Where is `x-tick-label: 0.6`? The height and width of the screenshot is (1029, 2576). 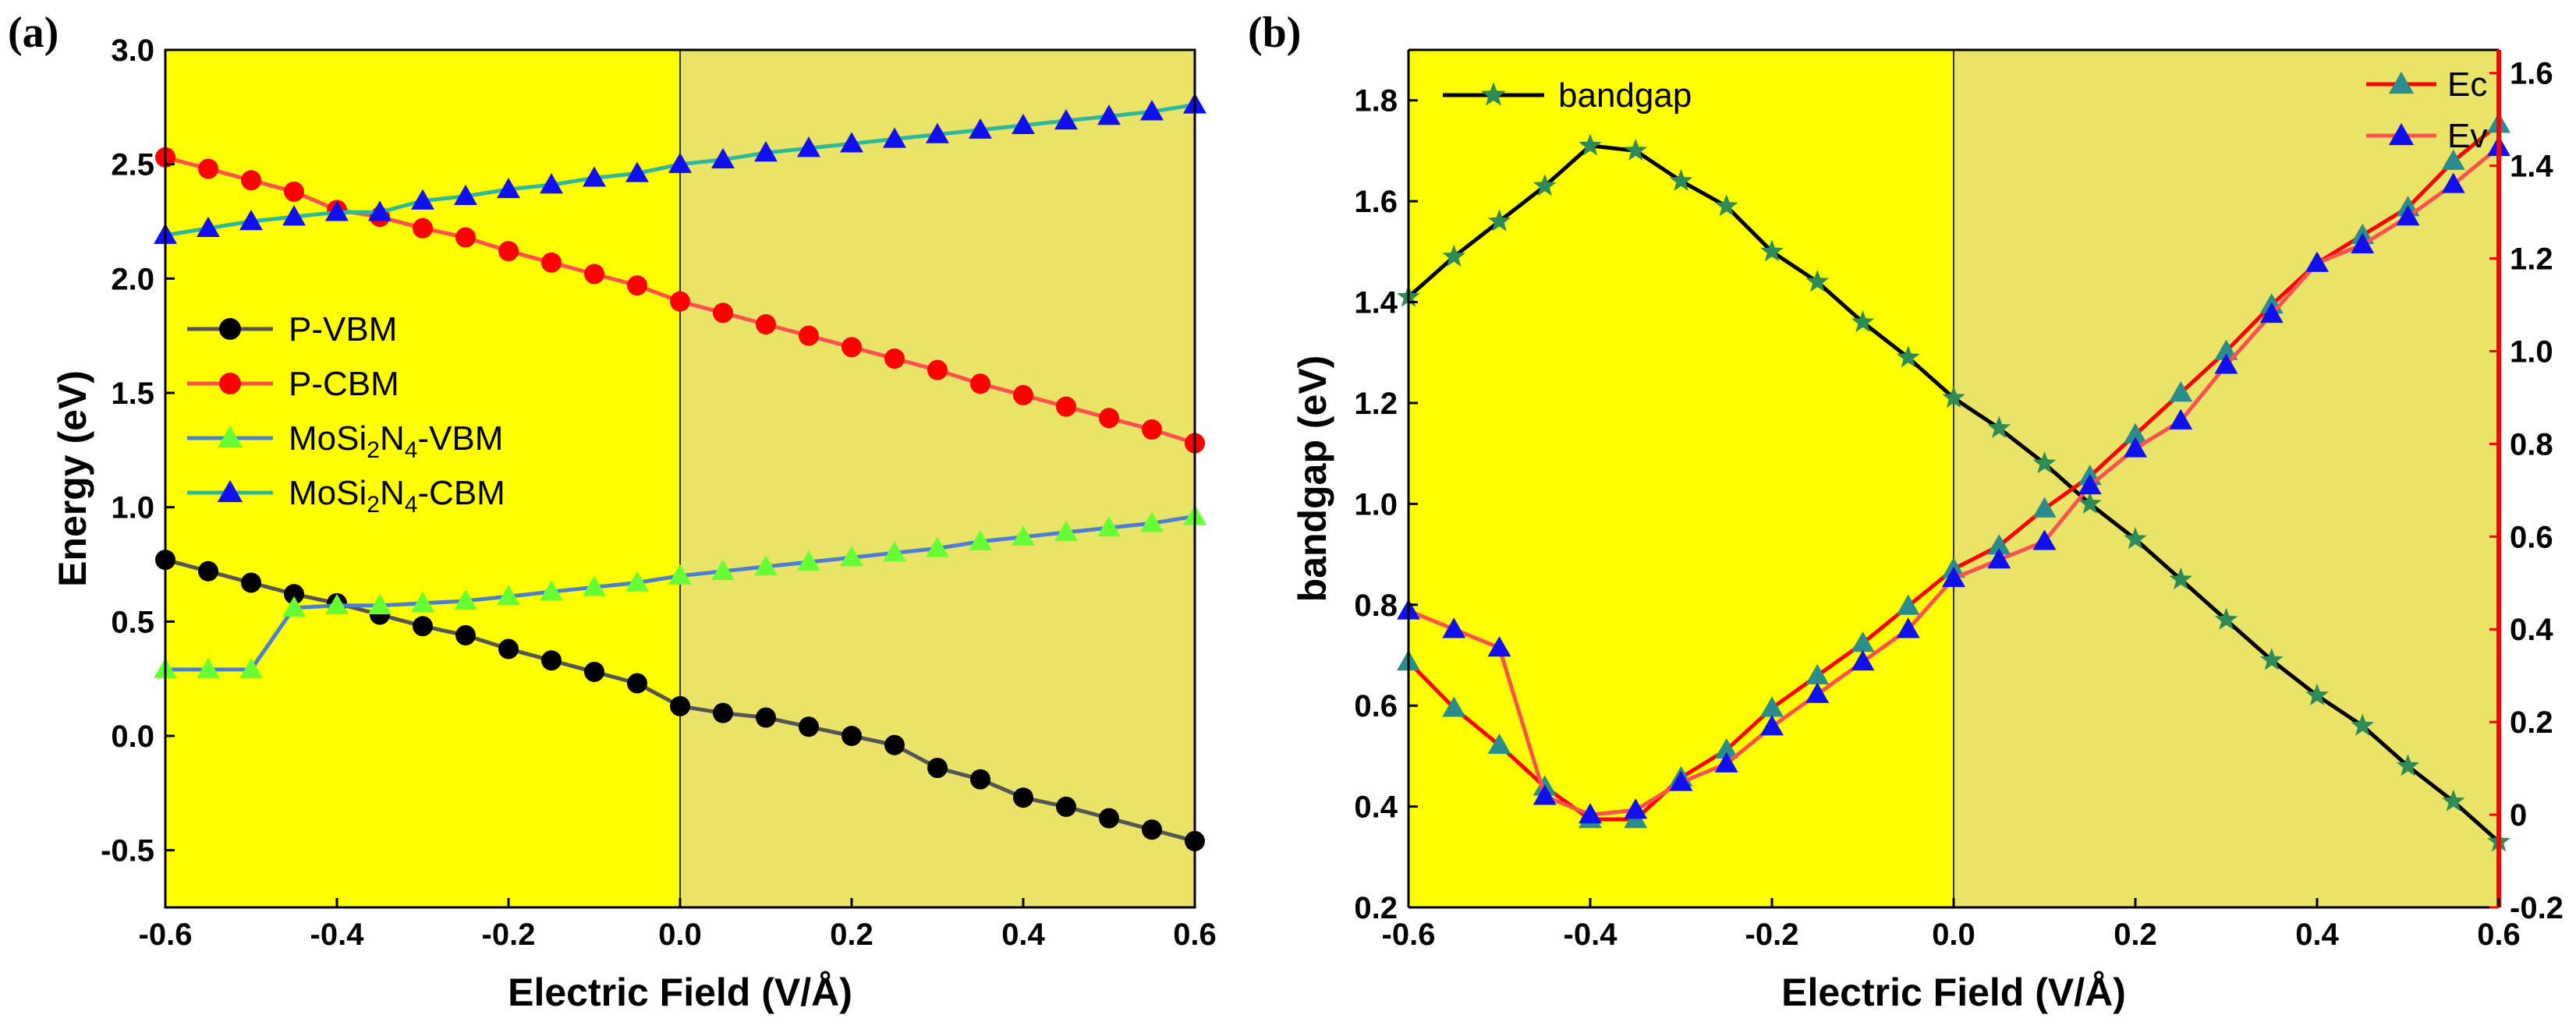
x-tick-label: 0.6 is located at coordinates (2499, 935).